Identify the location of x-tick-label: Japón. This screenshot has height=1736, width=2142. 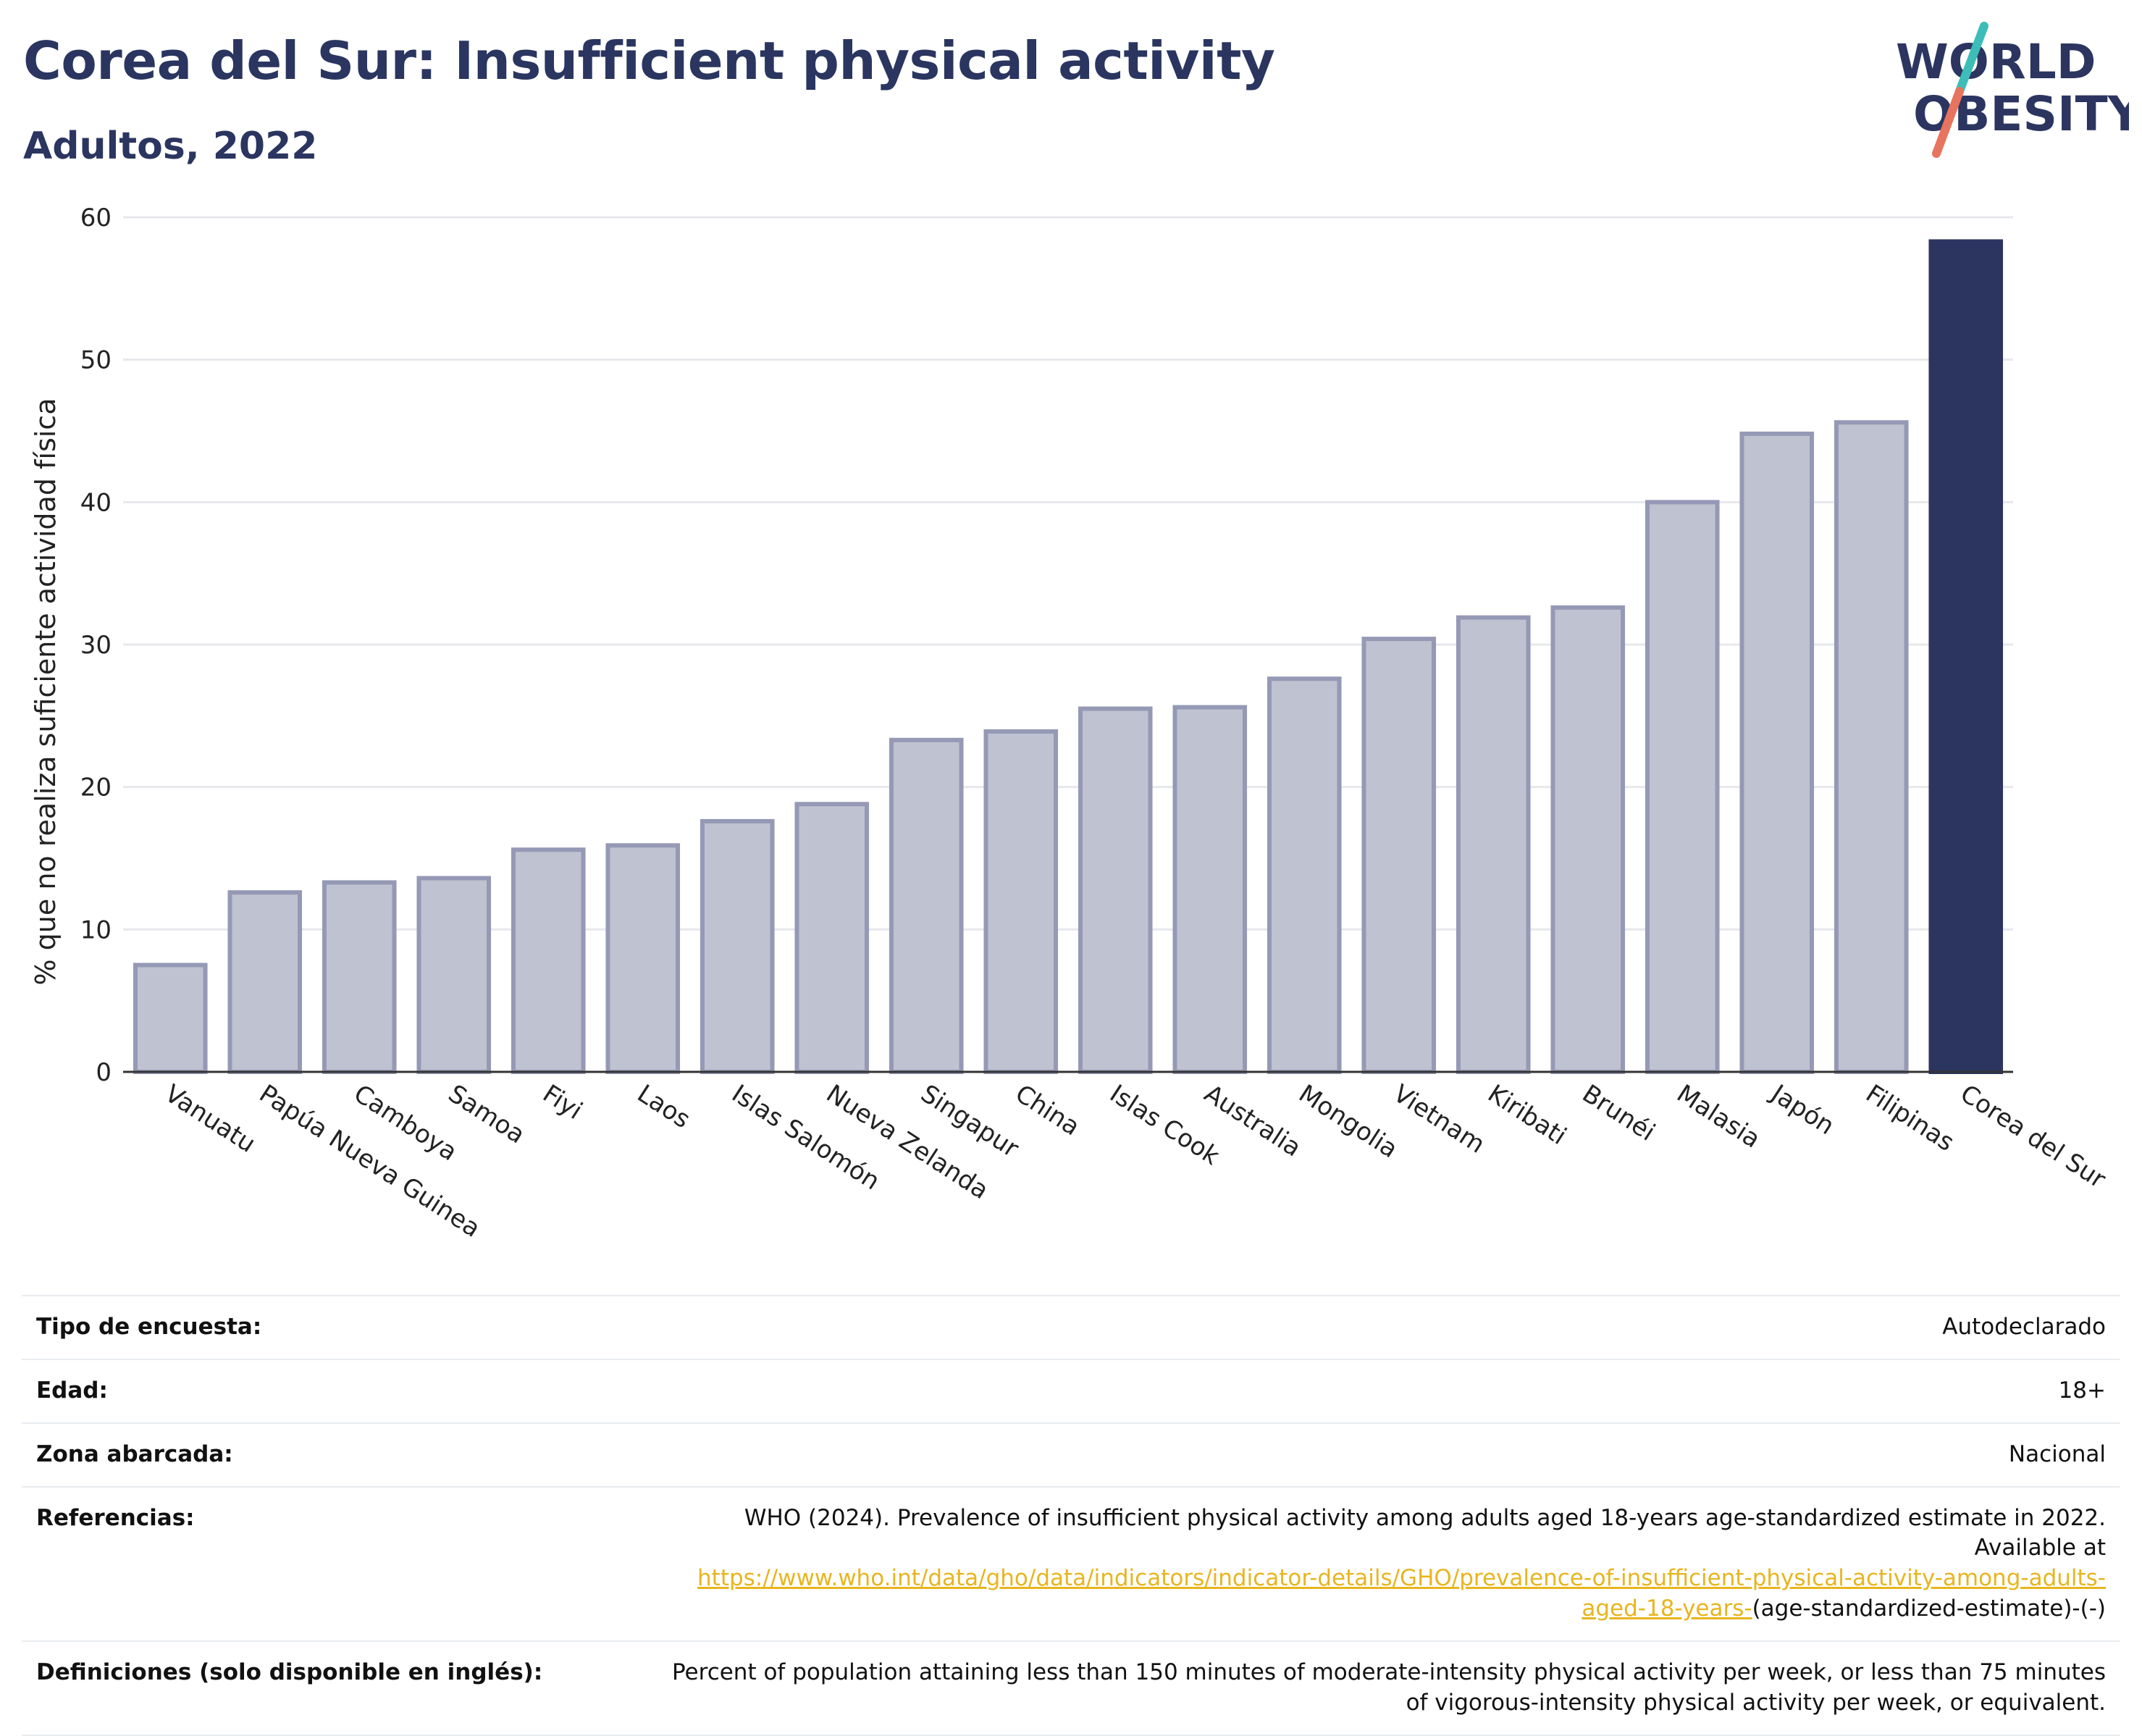
(1802, 1109).